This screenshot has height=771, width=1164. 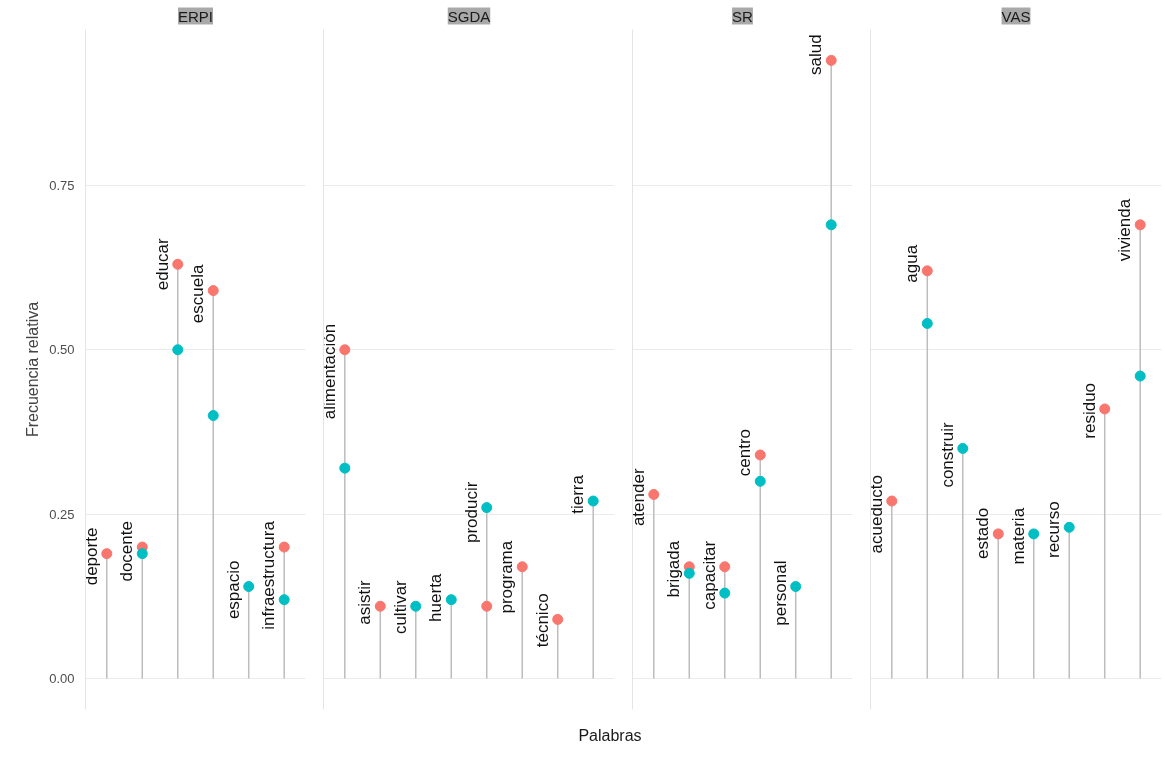 What do you see at coordinates (269, 575) in the screenshot?
I see `category-label: infraestructura` at bounding box center [269, 575].